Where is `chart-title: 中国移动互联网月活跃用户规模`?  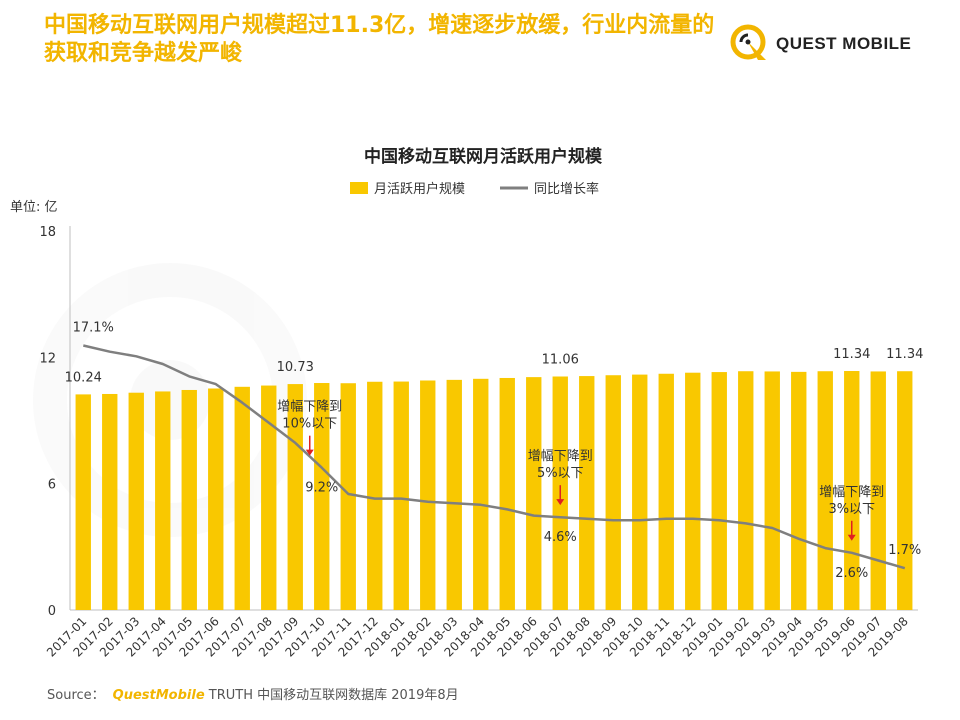
chart-title: 中国移动互联网月活跃用户规模 is located at coordinates (483, 156).